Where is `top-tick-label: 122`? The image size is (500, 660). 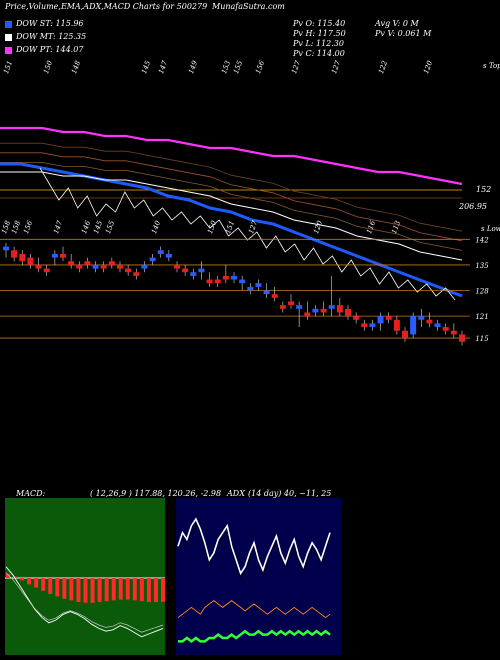 top-tick-label: 122 is located at coordinates (383, 67).